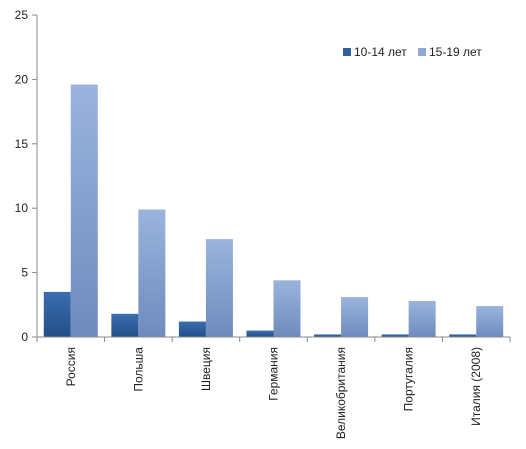  What do you see at coordinates (380, 52) in the screenshot?
I see `legend-label: 10-14 лет` at bounding box center [380, 52].